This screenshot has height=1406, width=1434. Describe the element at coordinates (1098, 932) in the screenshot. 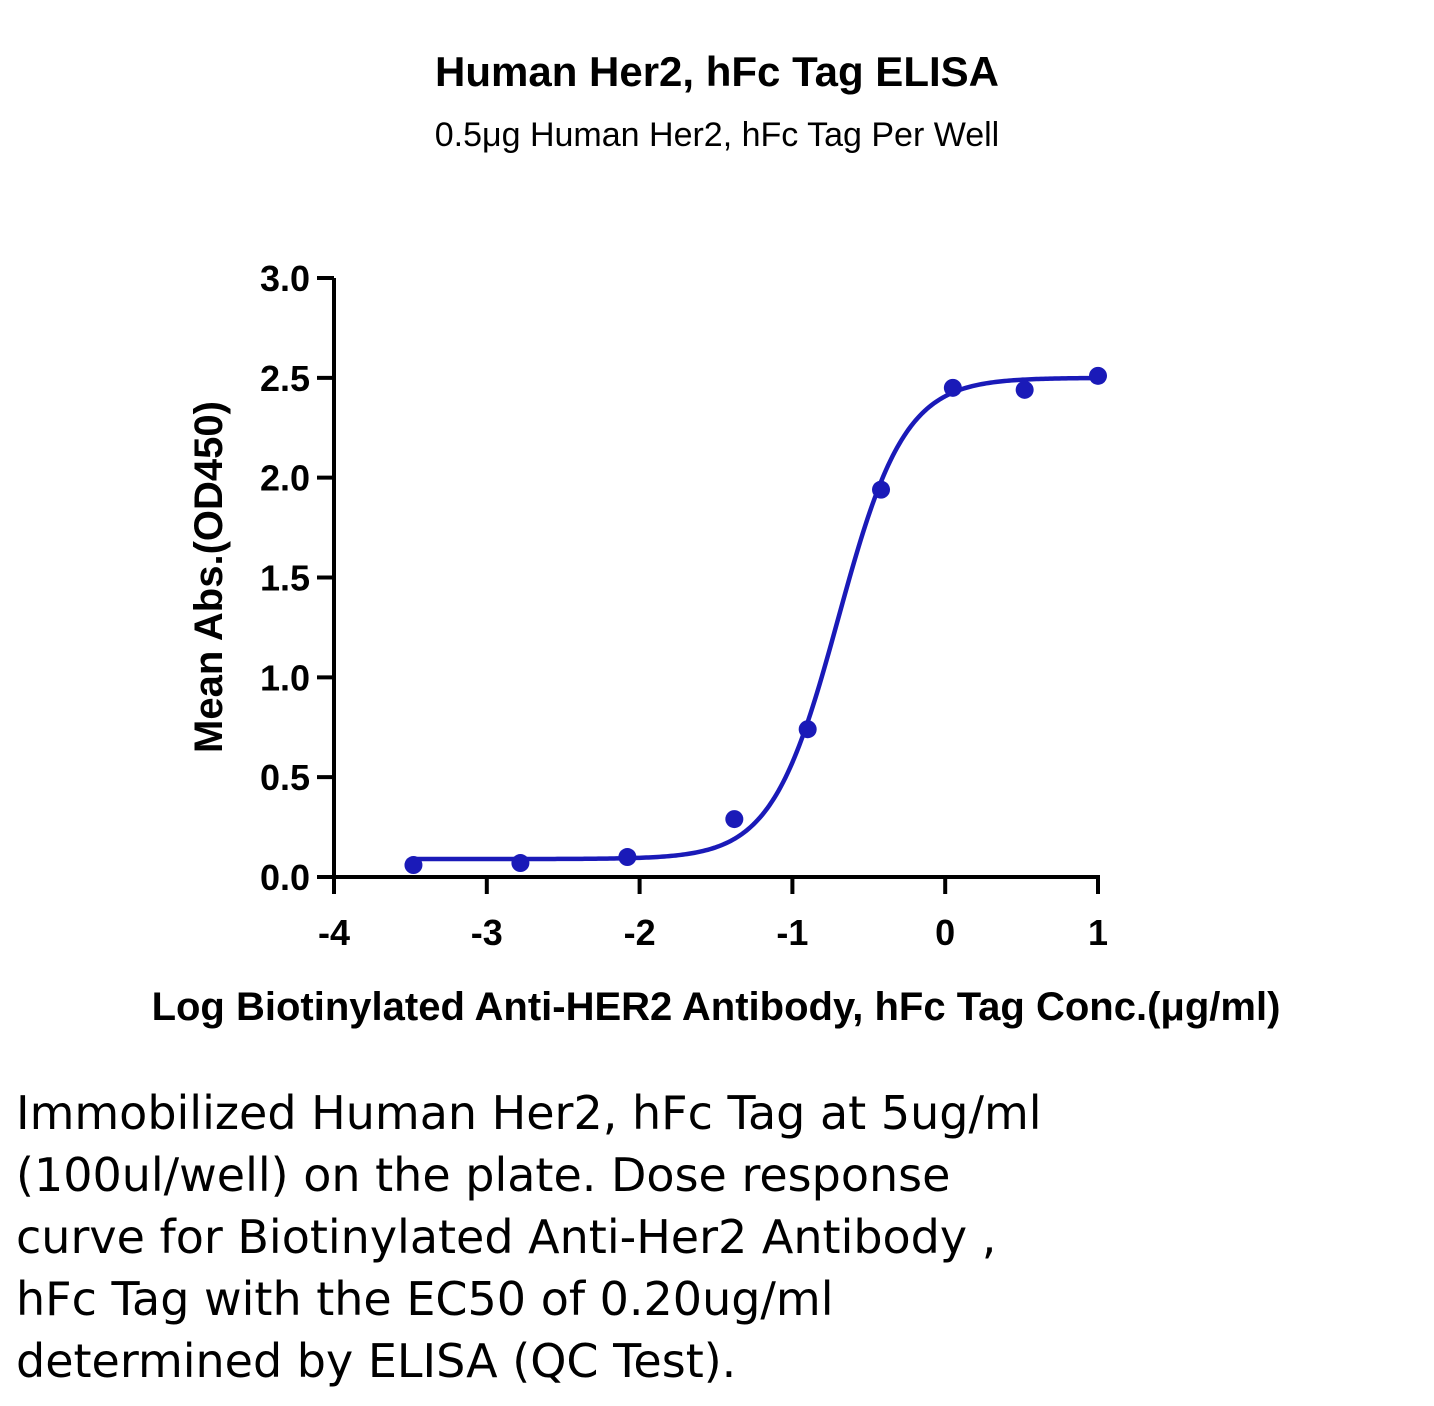

I see `x-tick-label: 1` at that location.